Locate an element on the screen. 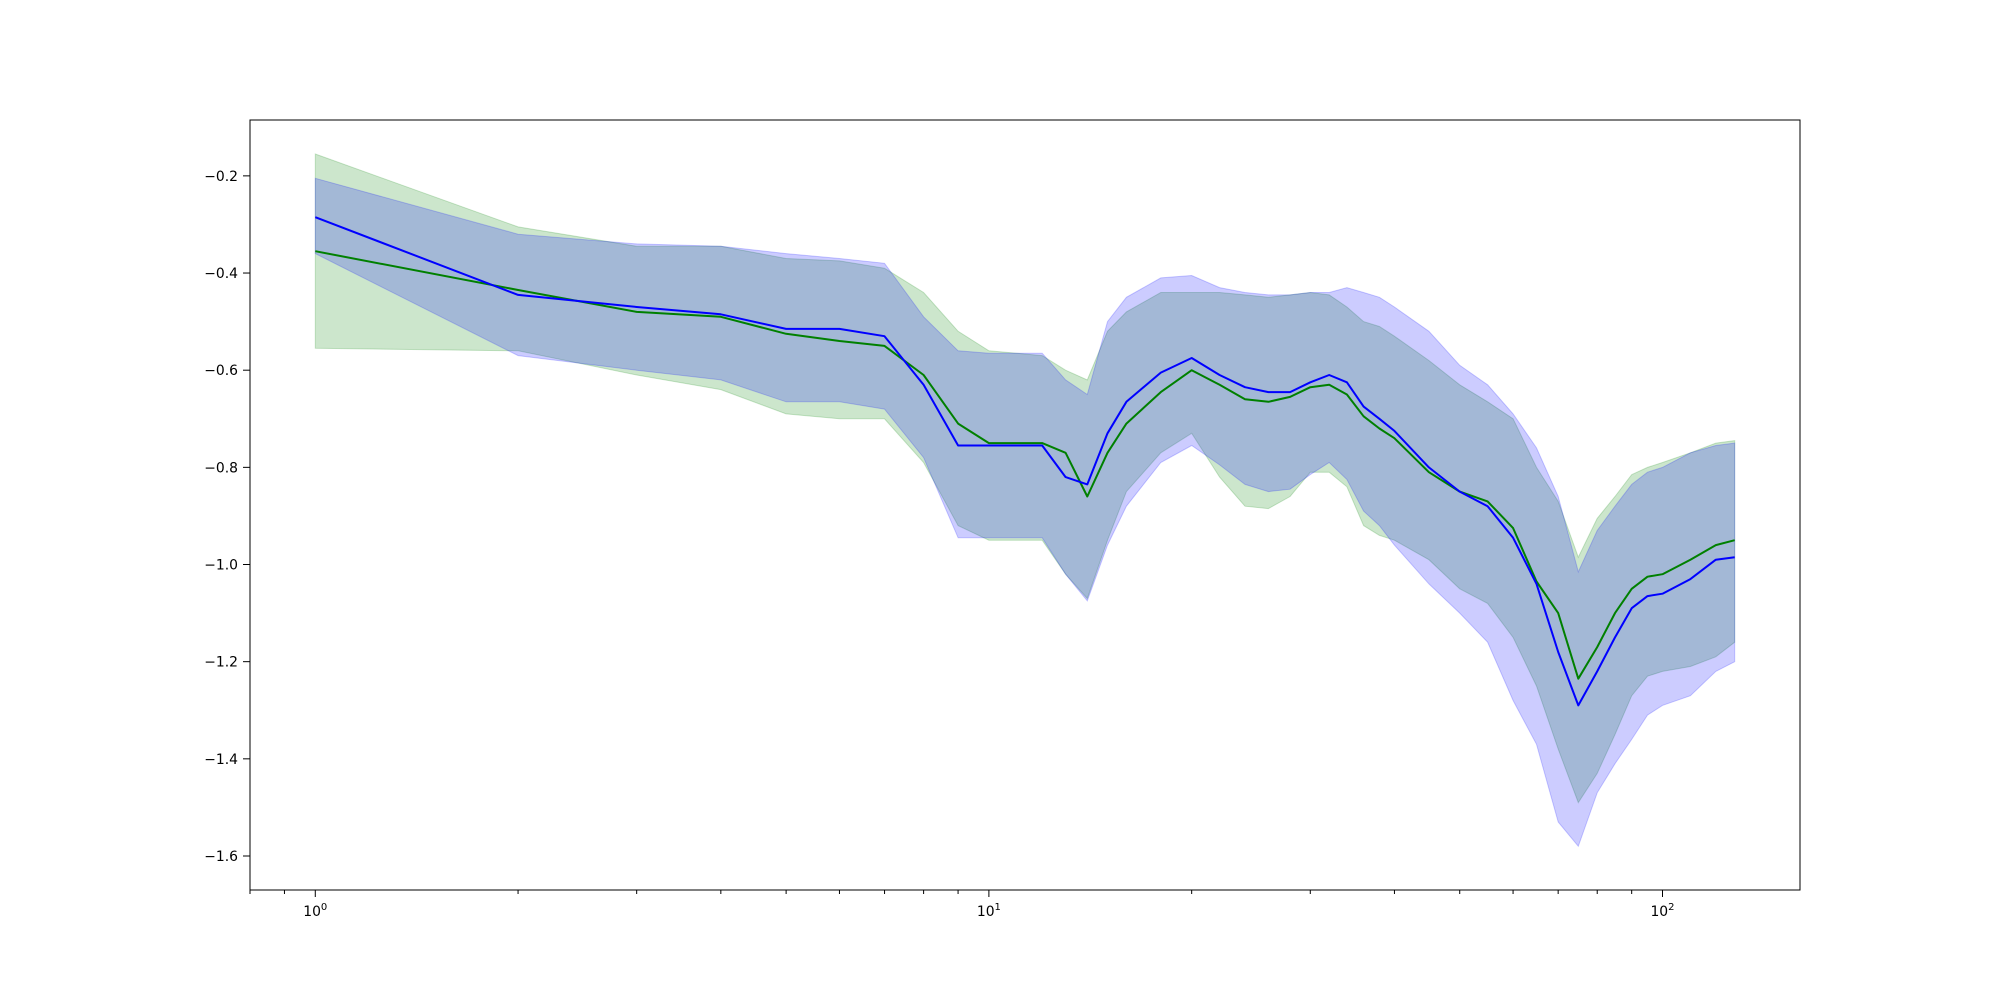 The height and width of the screenshot is (1000, 2000). x-tick-label: 101 is located at coordinates (989, 911).